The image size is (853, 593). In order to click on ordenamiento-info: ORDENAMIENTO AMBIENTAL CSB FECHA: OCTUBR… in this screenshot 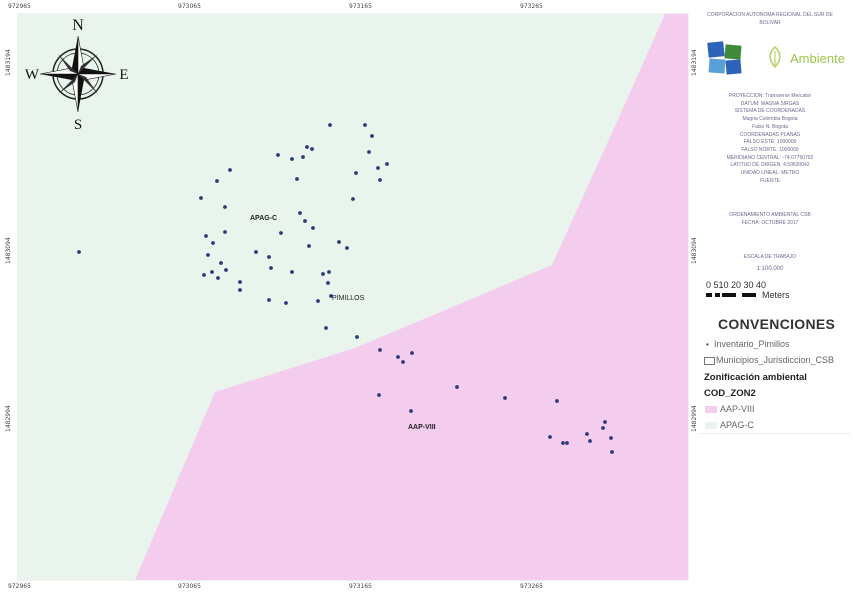, I will do `click(770, 219)`.